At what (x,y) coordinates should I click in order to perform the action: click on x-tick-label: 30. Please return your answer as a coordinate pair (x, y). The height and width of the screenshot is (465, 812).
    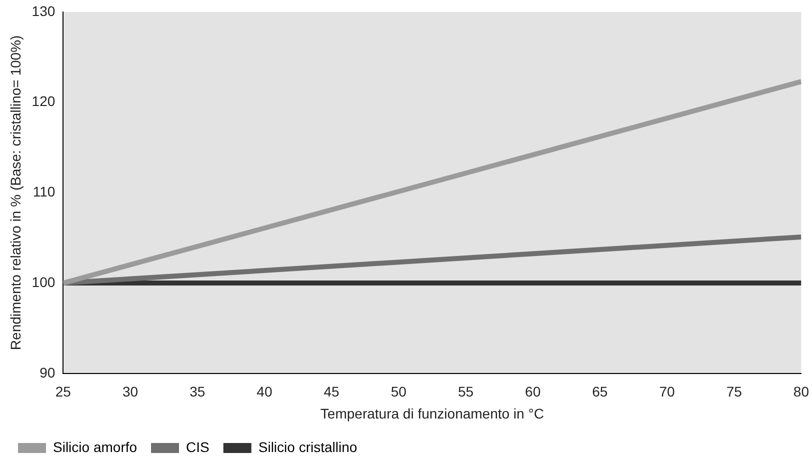
    Looking at the image, I should click on (130, 392).